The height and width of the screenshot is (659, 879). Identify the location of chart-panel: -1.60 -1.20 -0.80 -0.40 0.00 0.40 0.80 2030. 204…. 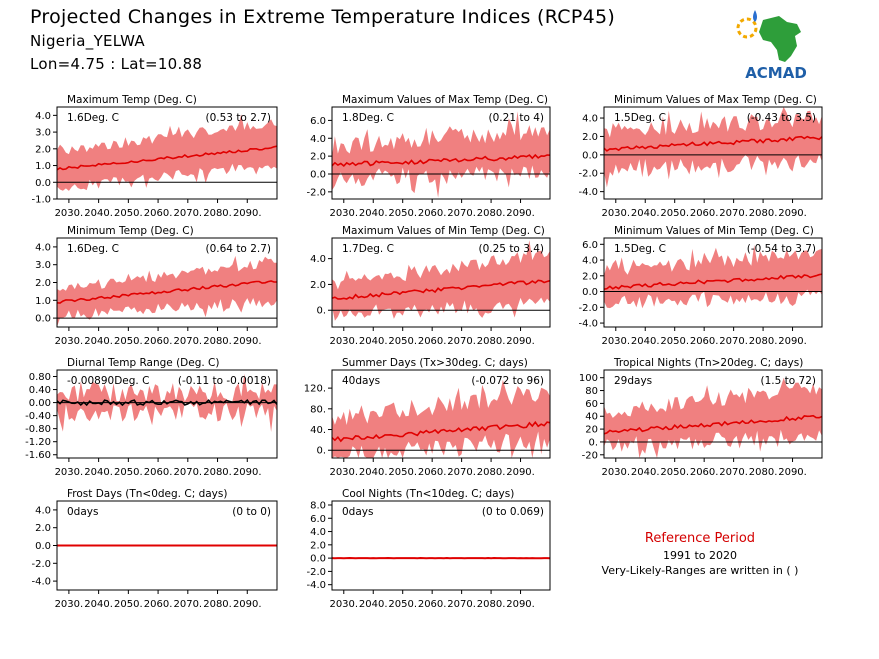
(151, 417).